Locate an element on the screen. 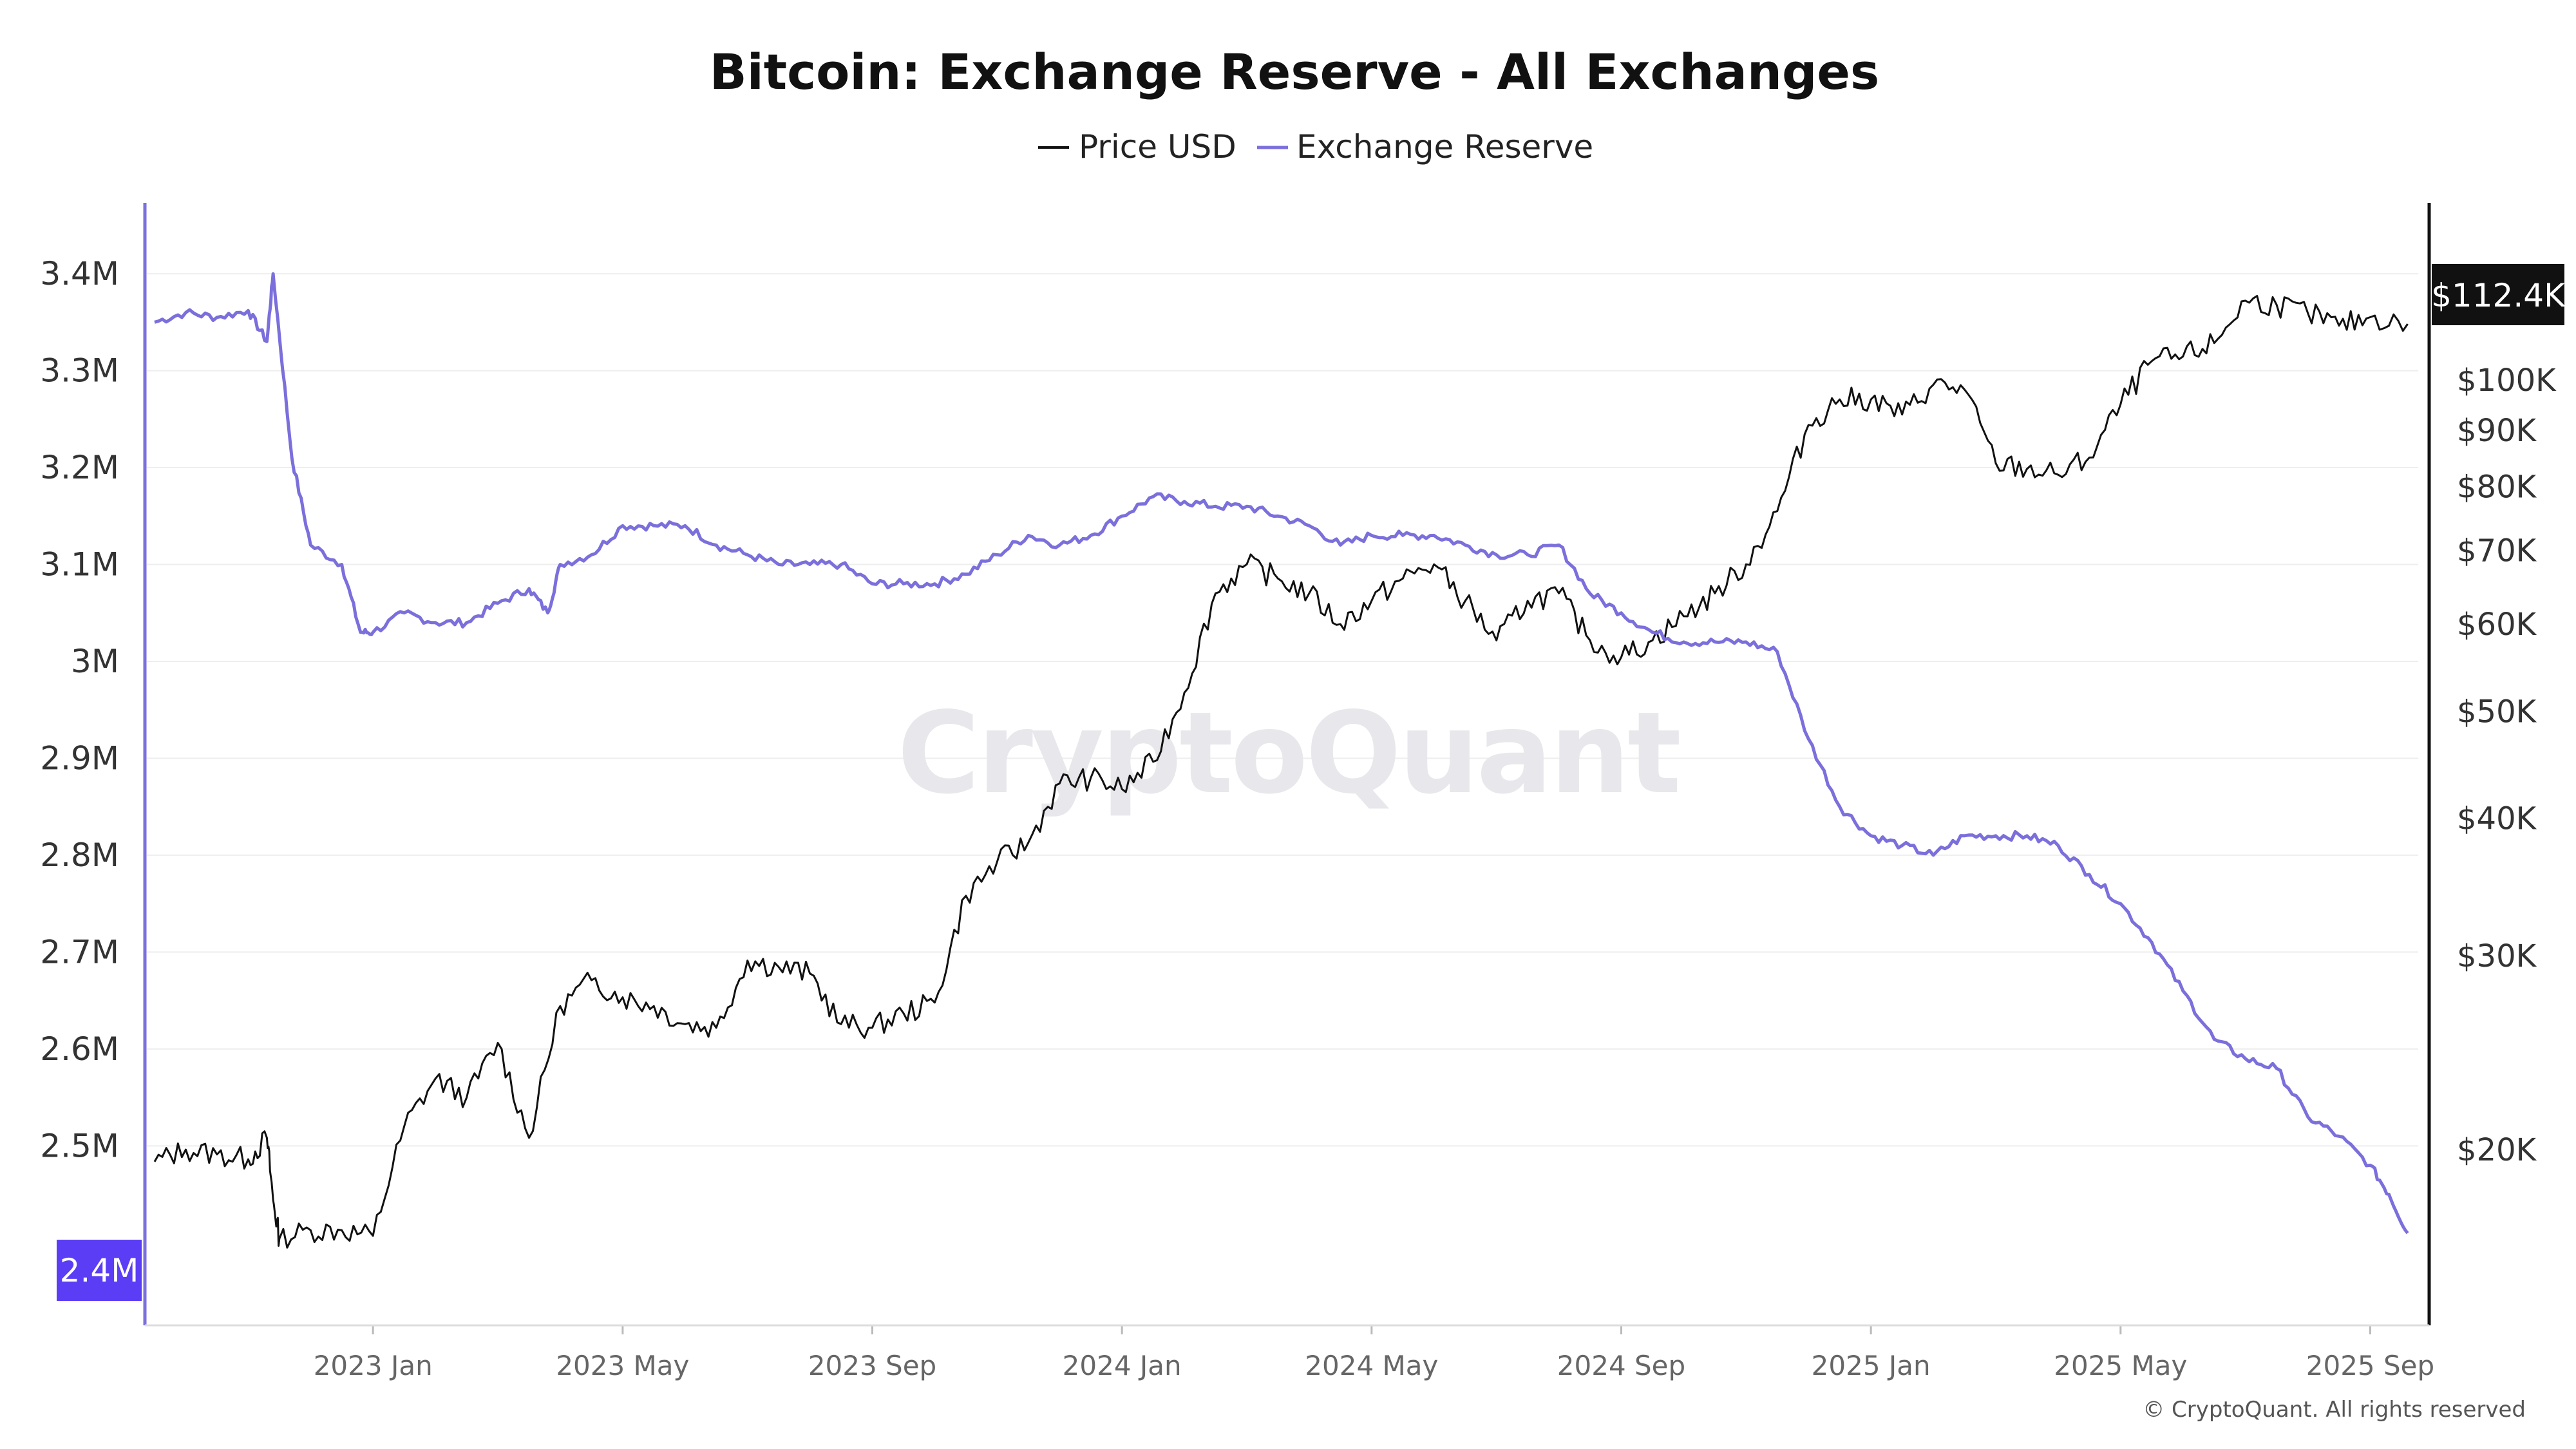  right-tick-label: $70K is located at coordinates (2497, 551).